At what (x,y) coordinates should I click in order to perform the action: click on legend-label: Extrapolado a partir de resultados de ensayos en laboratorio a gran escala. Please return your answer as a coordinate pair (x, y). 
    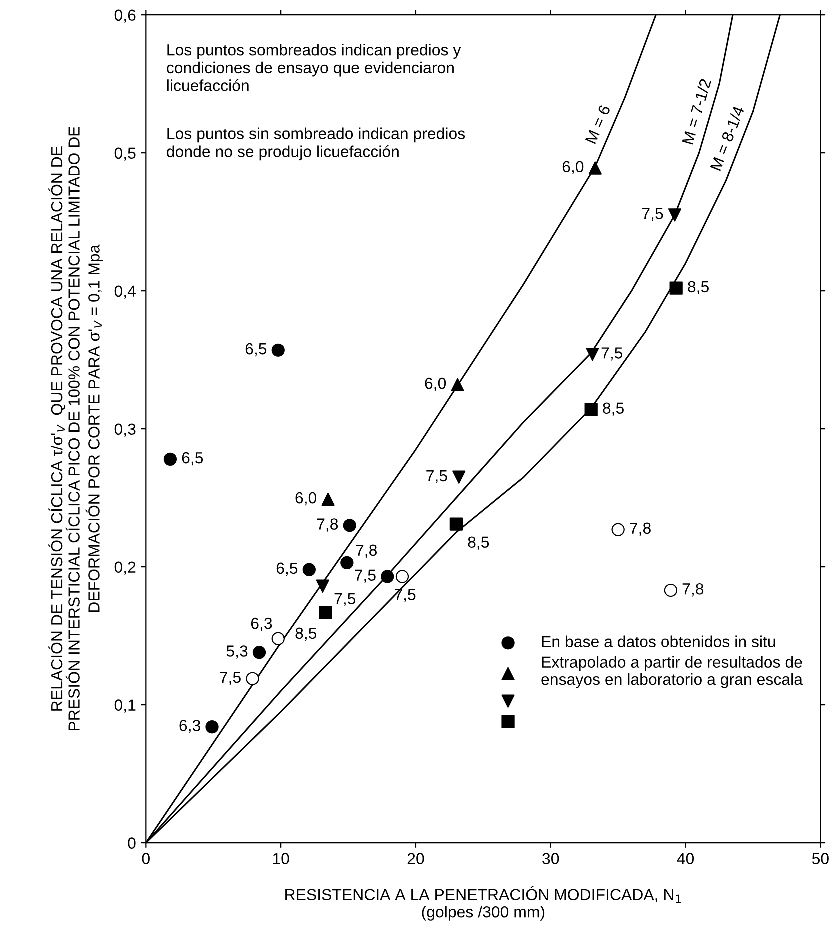
    Looking at the image, I should click on (672, 672).